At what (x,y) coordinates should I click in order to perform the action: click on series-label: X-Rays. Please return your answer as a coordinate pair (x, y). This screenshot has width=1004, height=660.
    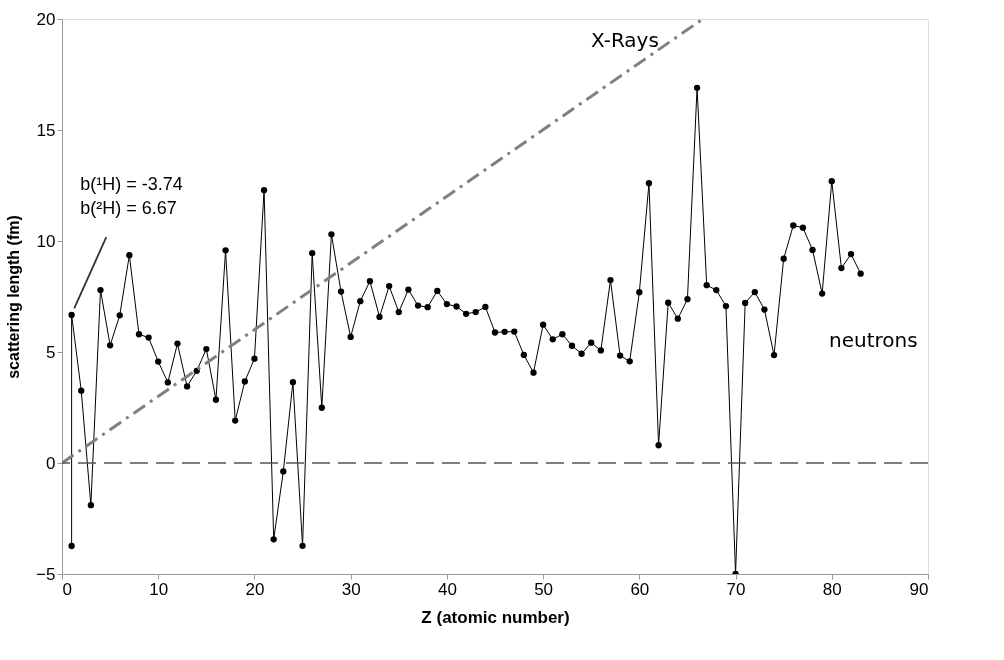
    Looking at the image, I should click on (624, 40).